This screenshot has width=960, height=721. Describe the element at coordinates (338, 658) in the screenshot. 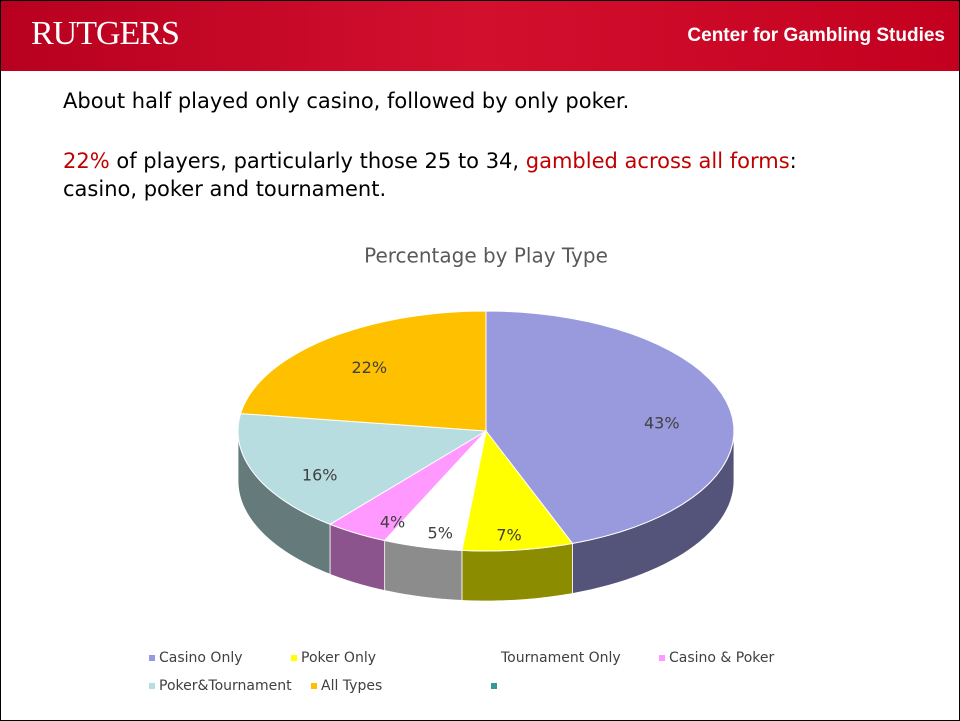

I see `legend-label: Poker Only` at that location.